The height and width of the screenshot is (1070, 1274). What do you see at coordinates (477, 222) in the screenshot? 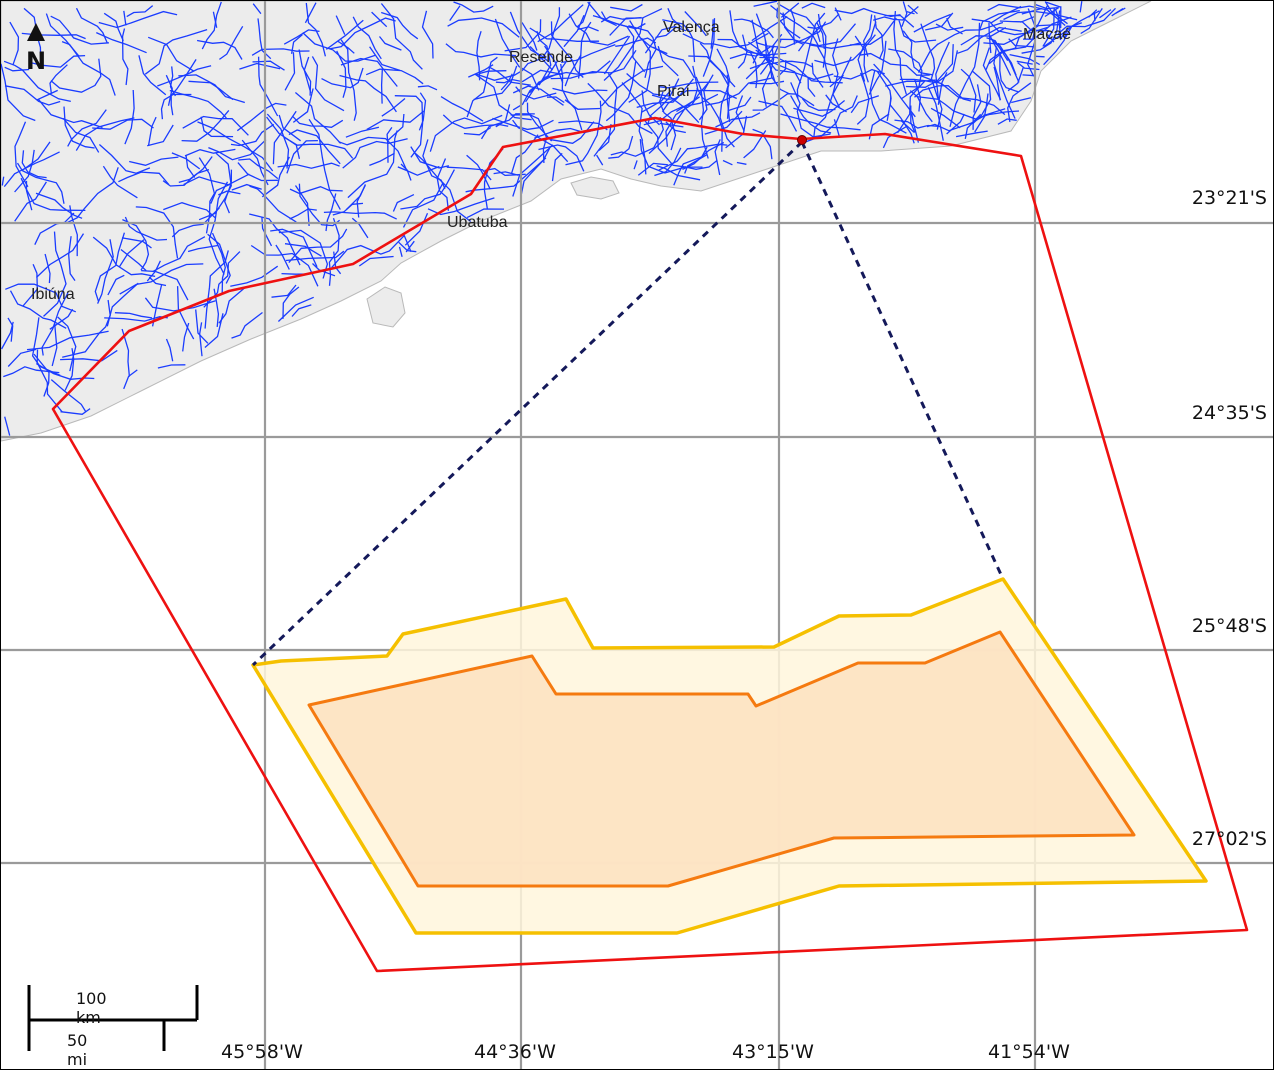
I see `city-label-ubatuba: Ubatuba` at bounding box center [477, 222].